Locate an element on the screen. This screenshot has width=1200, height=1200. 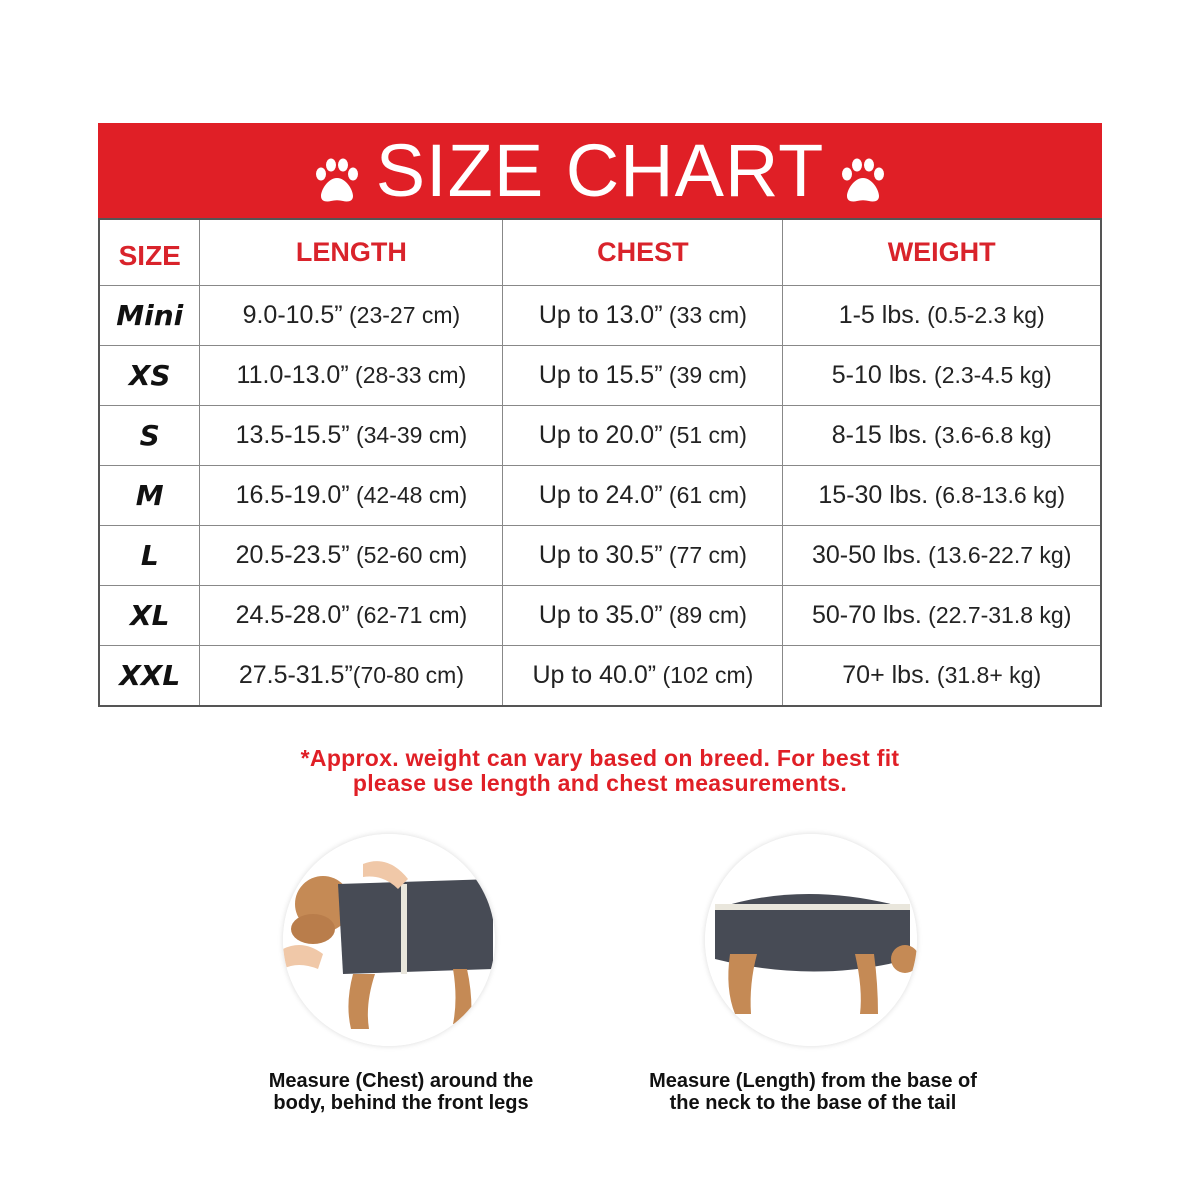
chest-cell: Up to 30.5” (77 cm) is located at coordinates (643, 555).